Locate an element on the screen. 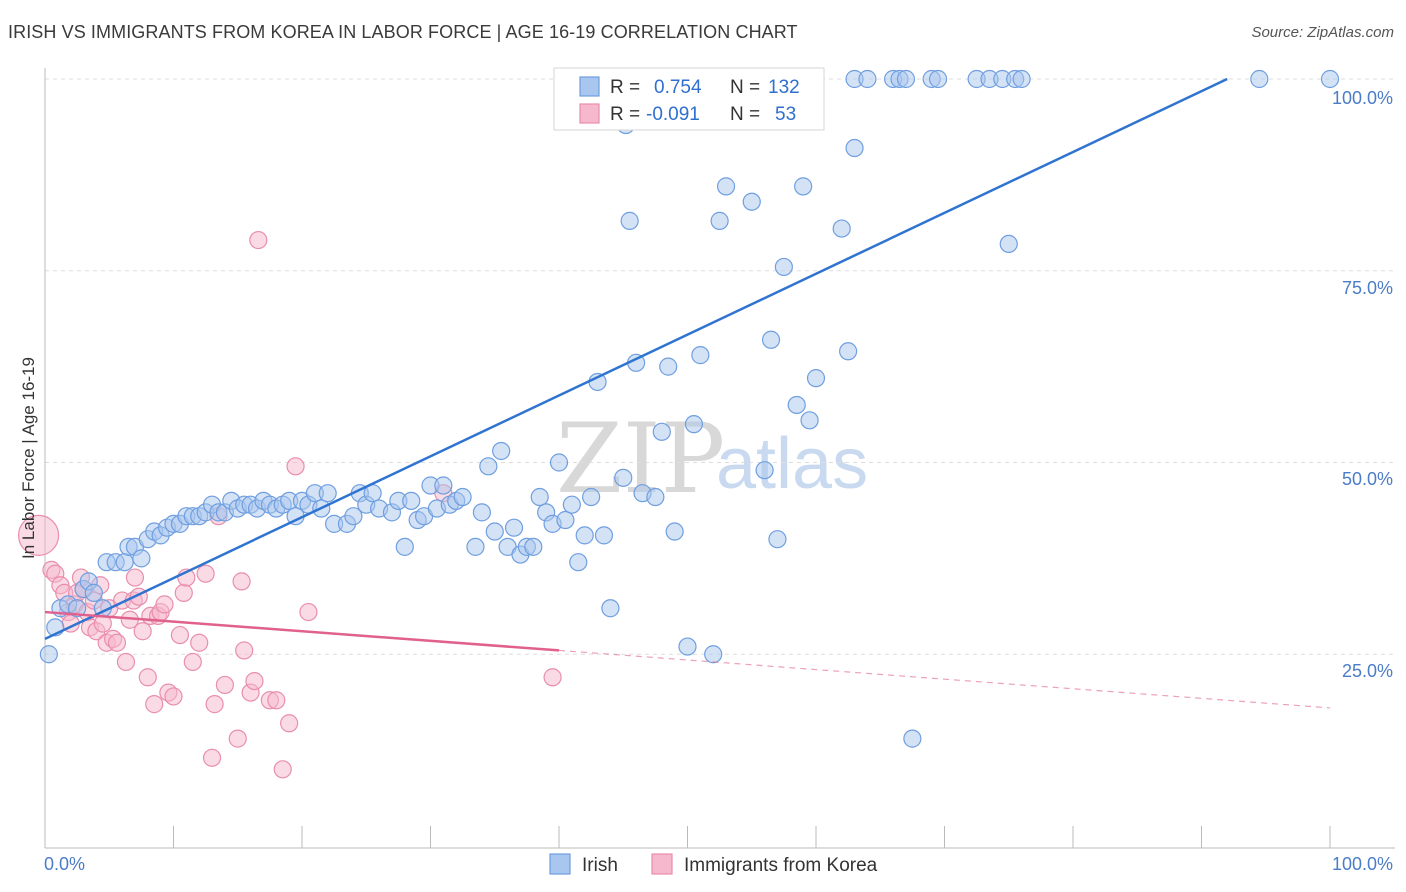 The image size is (1406, 892). legend-korea-n-value: 53 is located at coordinates (785, 114).